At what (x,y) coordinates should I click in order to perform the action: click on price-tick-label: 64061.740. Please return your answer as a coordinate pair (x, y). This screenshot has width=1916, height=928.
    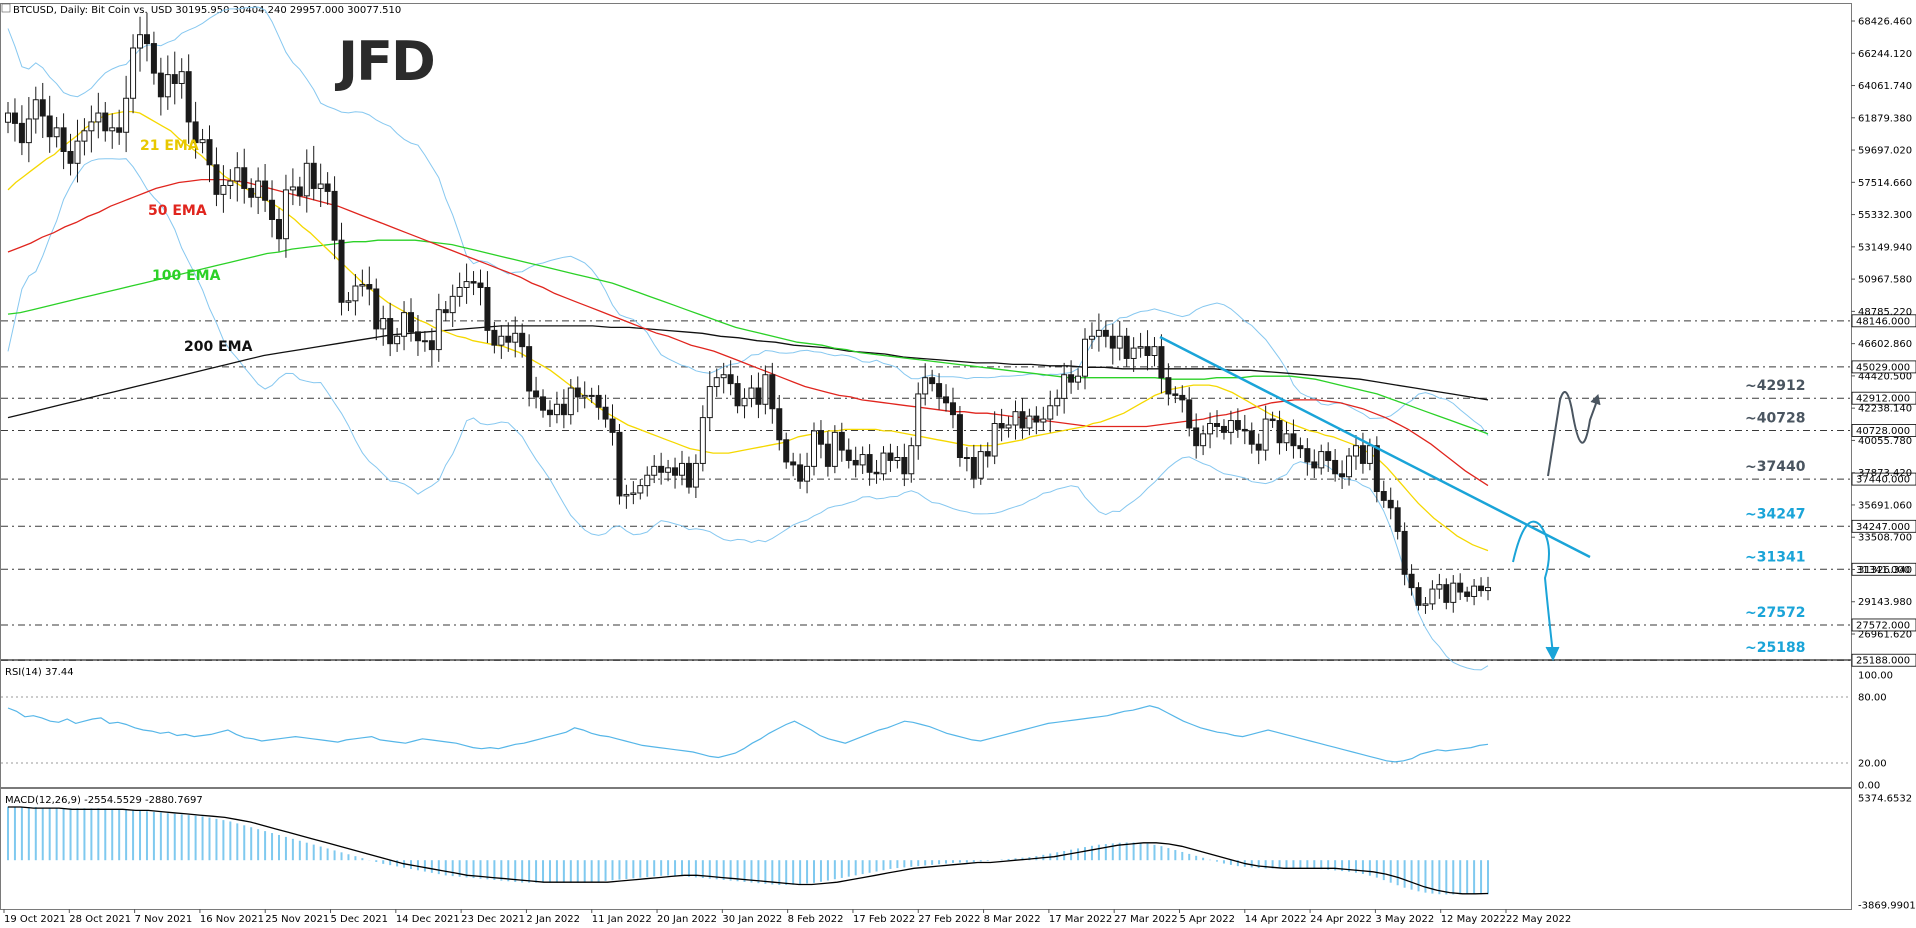
    Looking at the image, I should click on (1885, 86).